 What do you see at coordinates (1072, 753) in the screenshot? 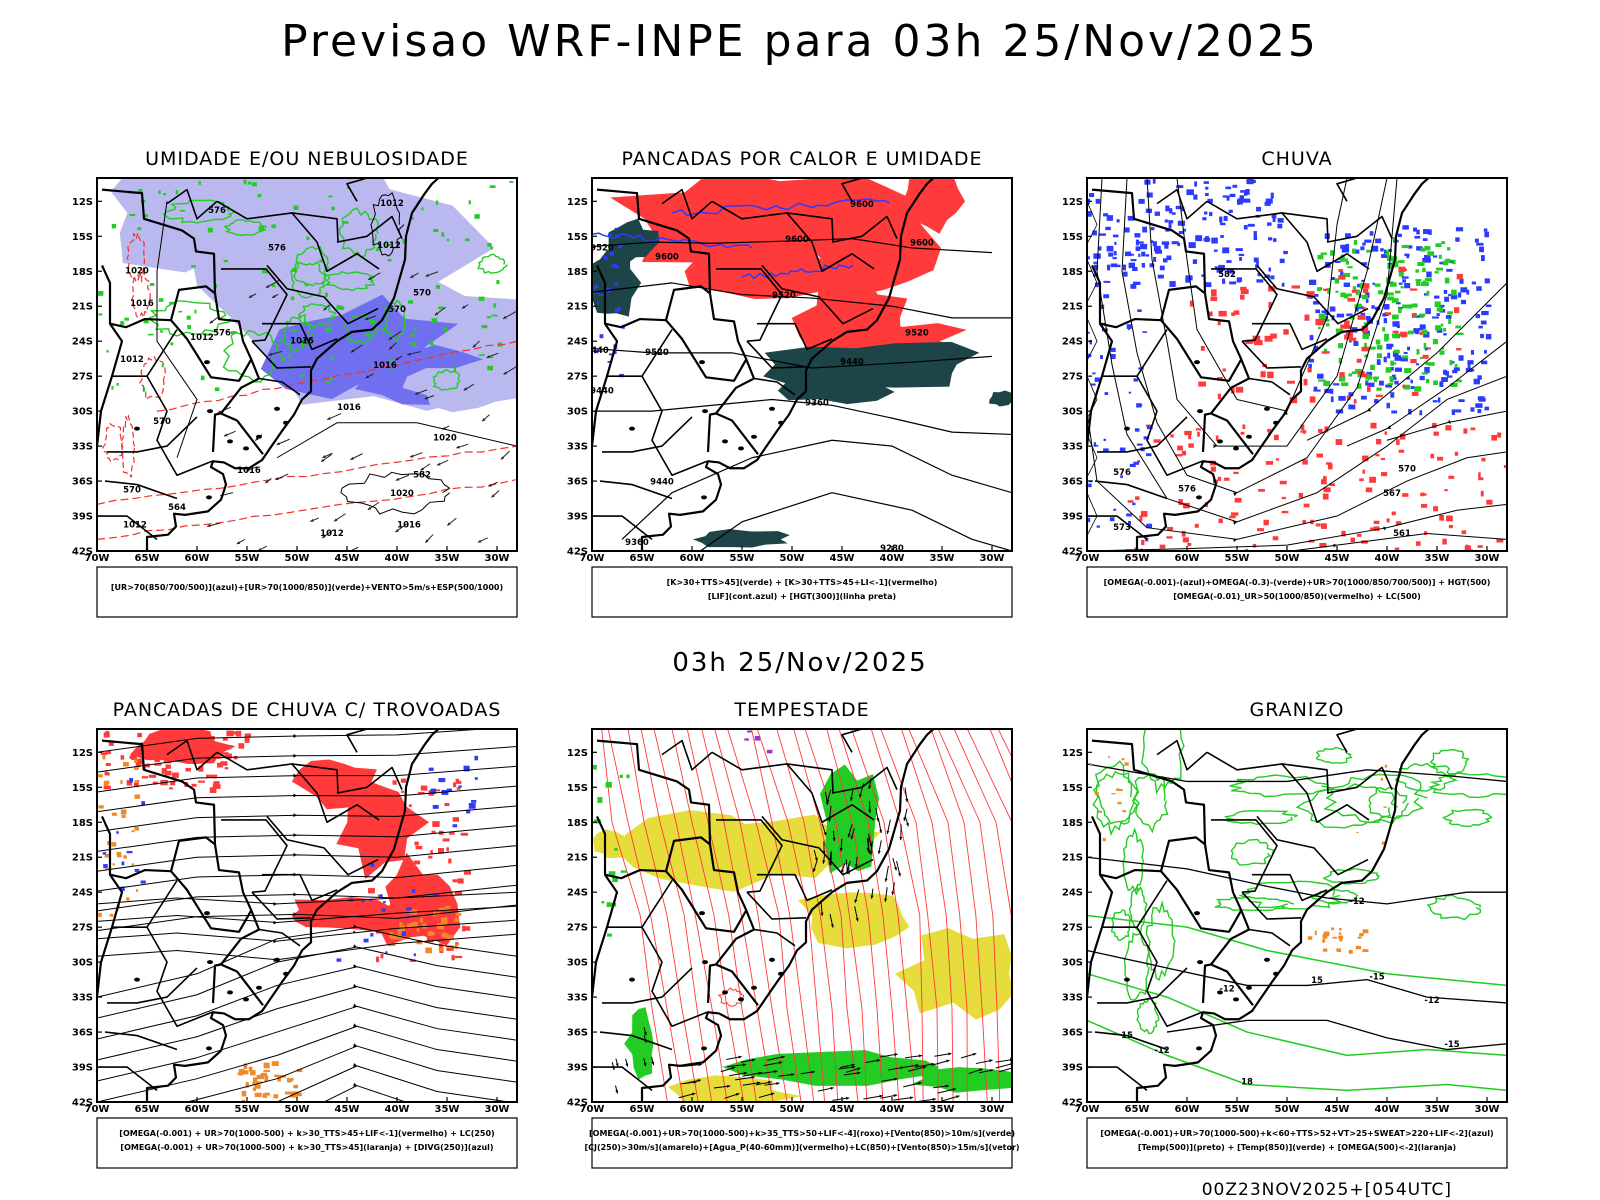
I see `y-tick-label: 12S` at bounding box center [1072, 753].